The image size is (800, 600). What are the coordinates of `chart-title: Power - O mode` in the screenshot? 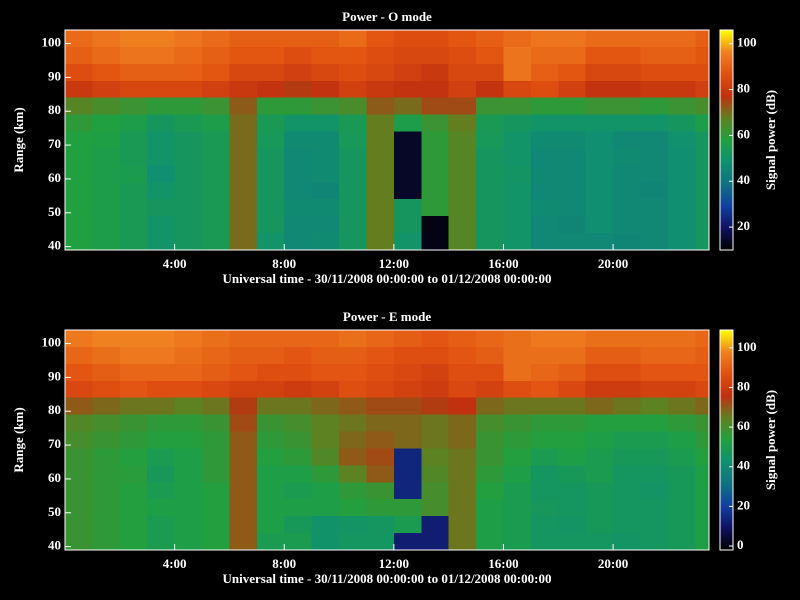 It's located at (387, 16).